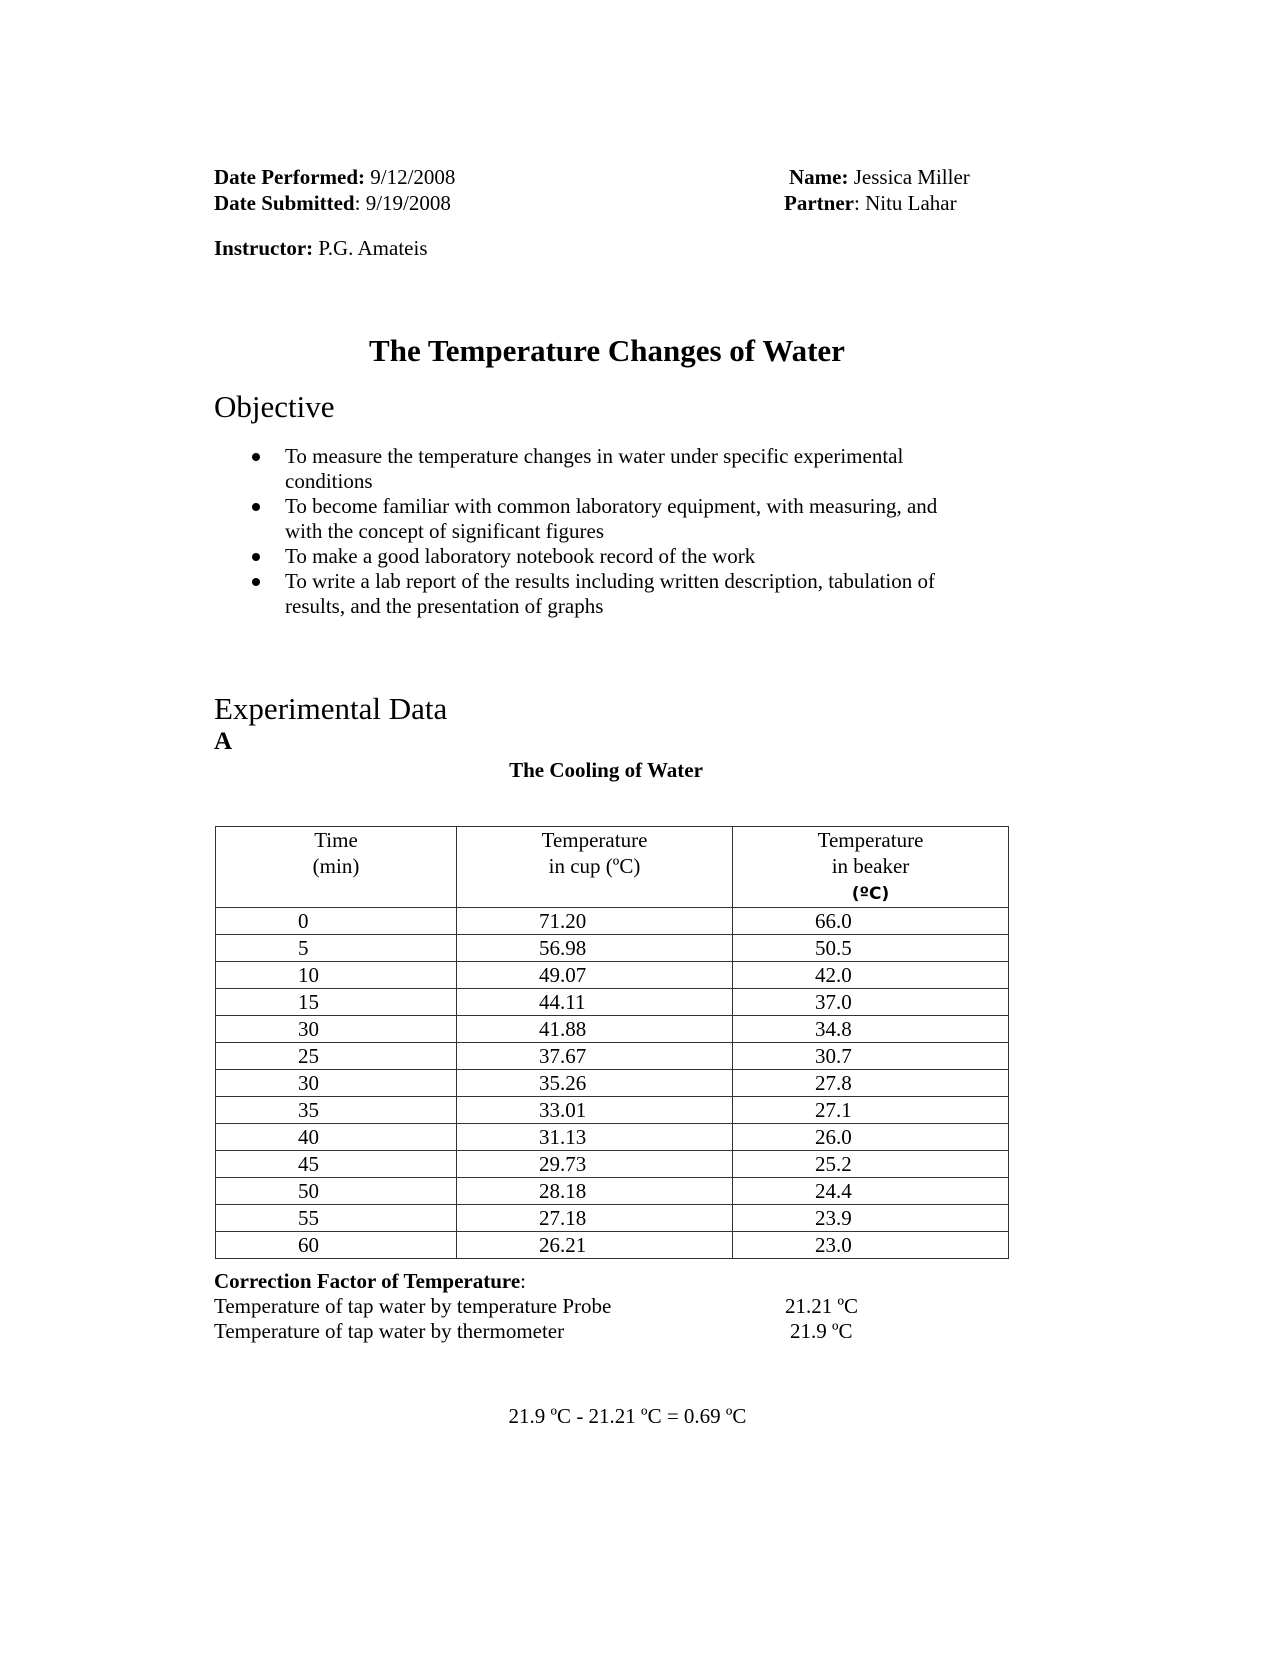 Image resolution: width=1280 pixels, height=1656 pixels. Describe the element at coordinates (870, 921) in the screenshot. I see `beaker-temp-cell: 66.0` at that location.